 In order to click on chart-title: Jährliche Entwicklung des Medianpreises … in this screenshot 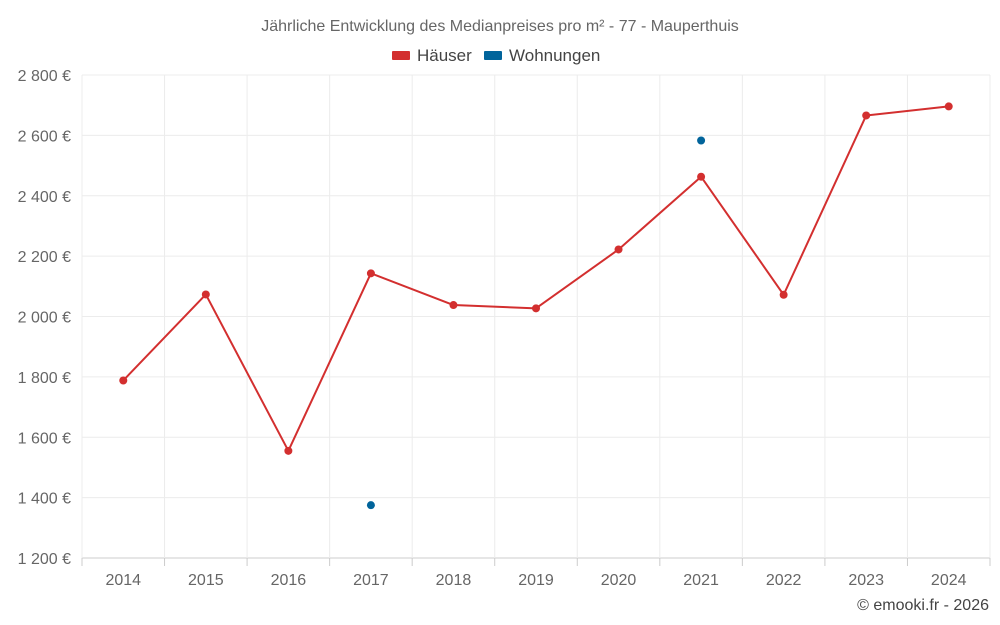, I will do `click(500, 26)`.